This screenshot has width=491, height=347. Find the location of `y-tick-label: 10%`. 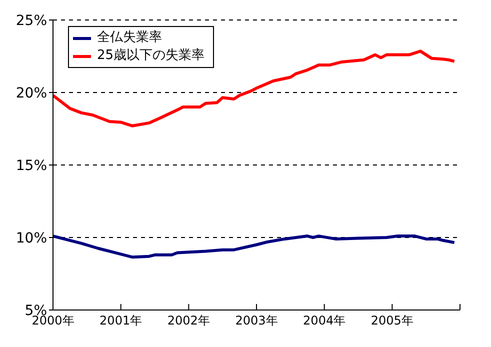

y-tick-label: 10% is located at coordinates (31, 238).